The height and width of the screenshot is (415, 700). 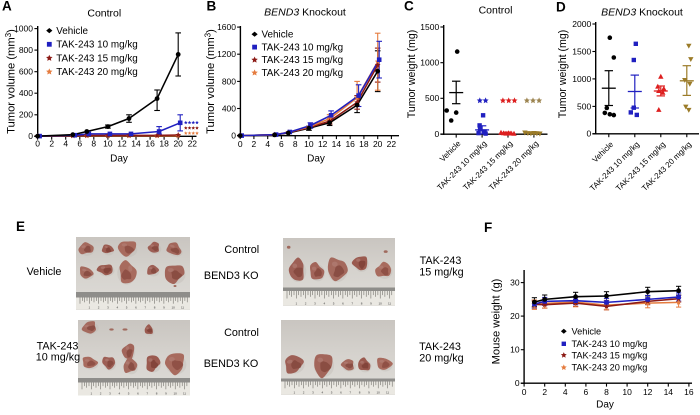 I want to click on svg-text: B, so click(x=212, y=7).